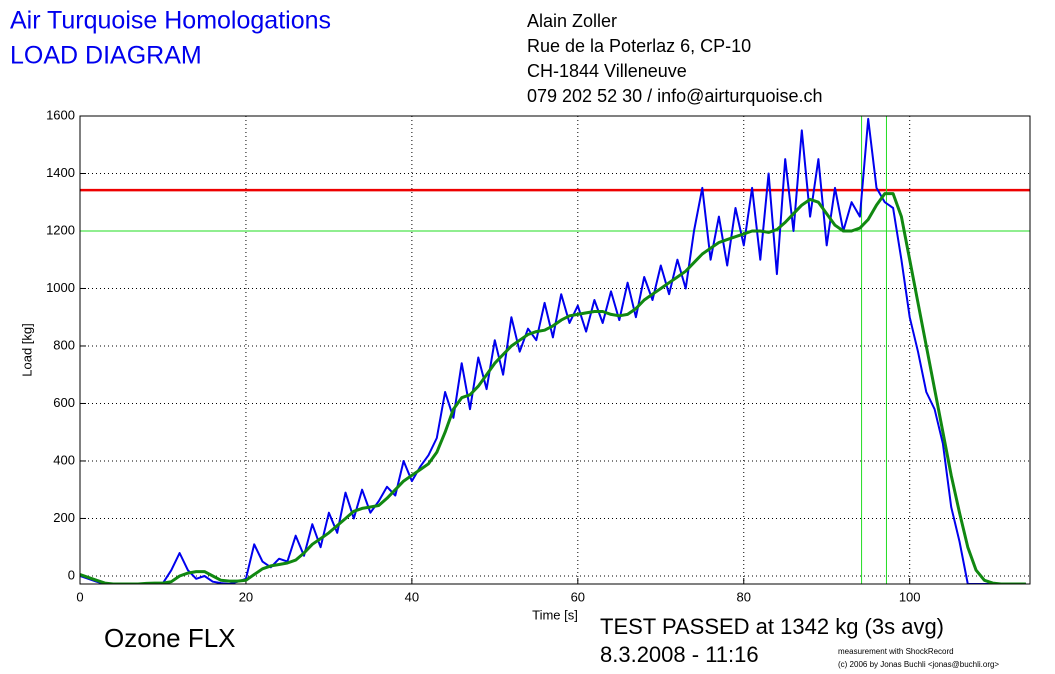 The width and height of the screenshot is (1055, 674). What do you see at coordinates (60, 114) in the screenshot?
I see `y-tick-label: 1600` at bounding box center [60, 114].